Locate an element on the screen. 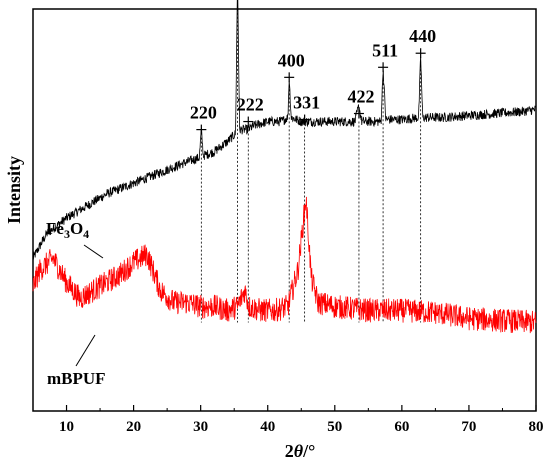 This screenshot has width=550, height=464. peak-label-331: 331 is located at coordinates (306, 103).